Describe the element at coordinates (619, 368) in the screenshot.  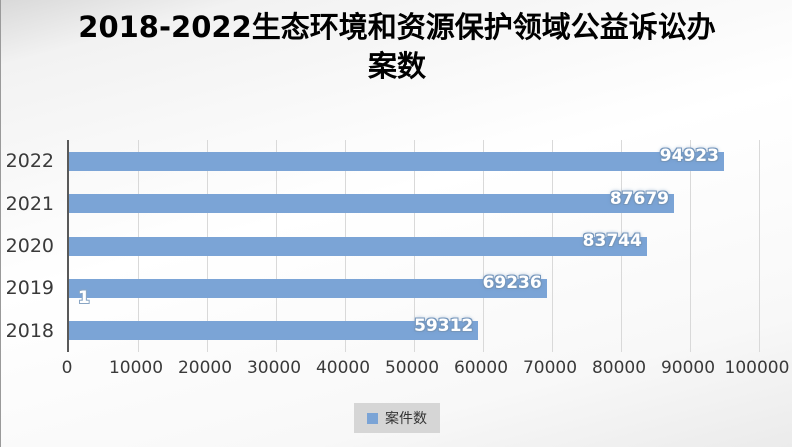
I see `x-axis-tick-label: 80000` at that location.